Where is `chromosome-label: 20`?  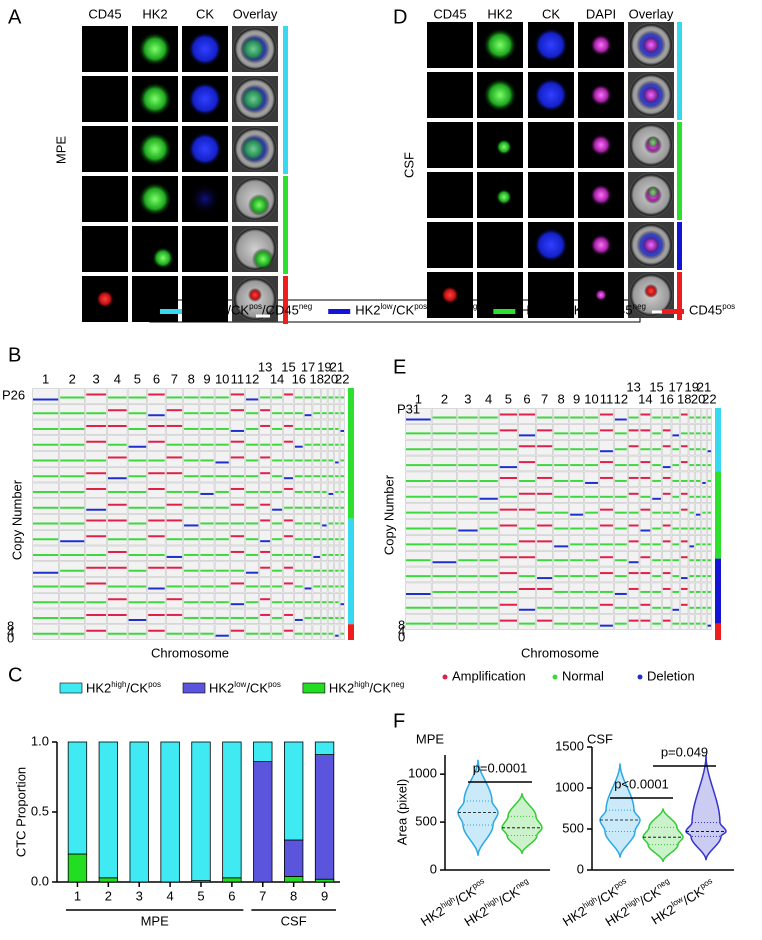
chromosome-label: 20 is located at coordinates (331, 378).